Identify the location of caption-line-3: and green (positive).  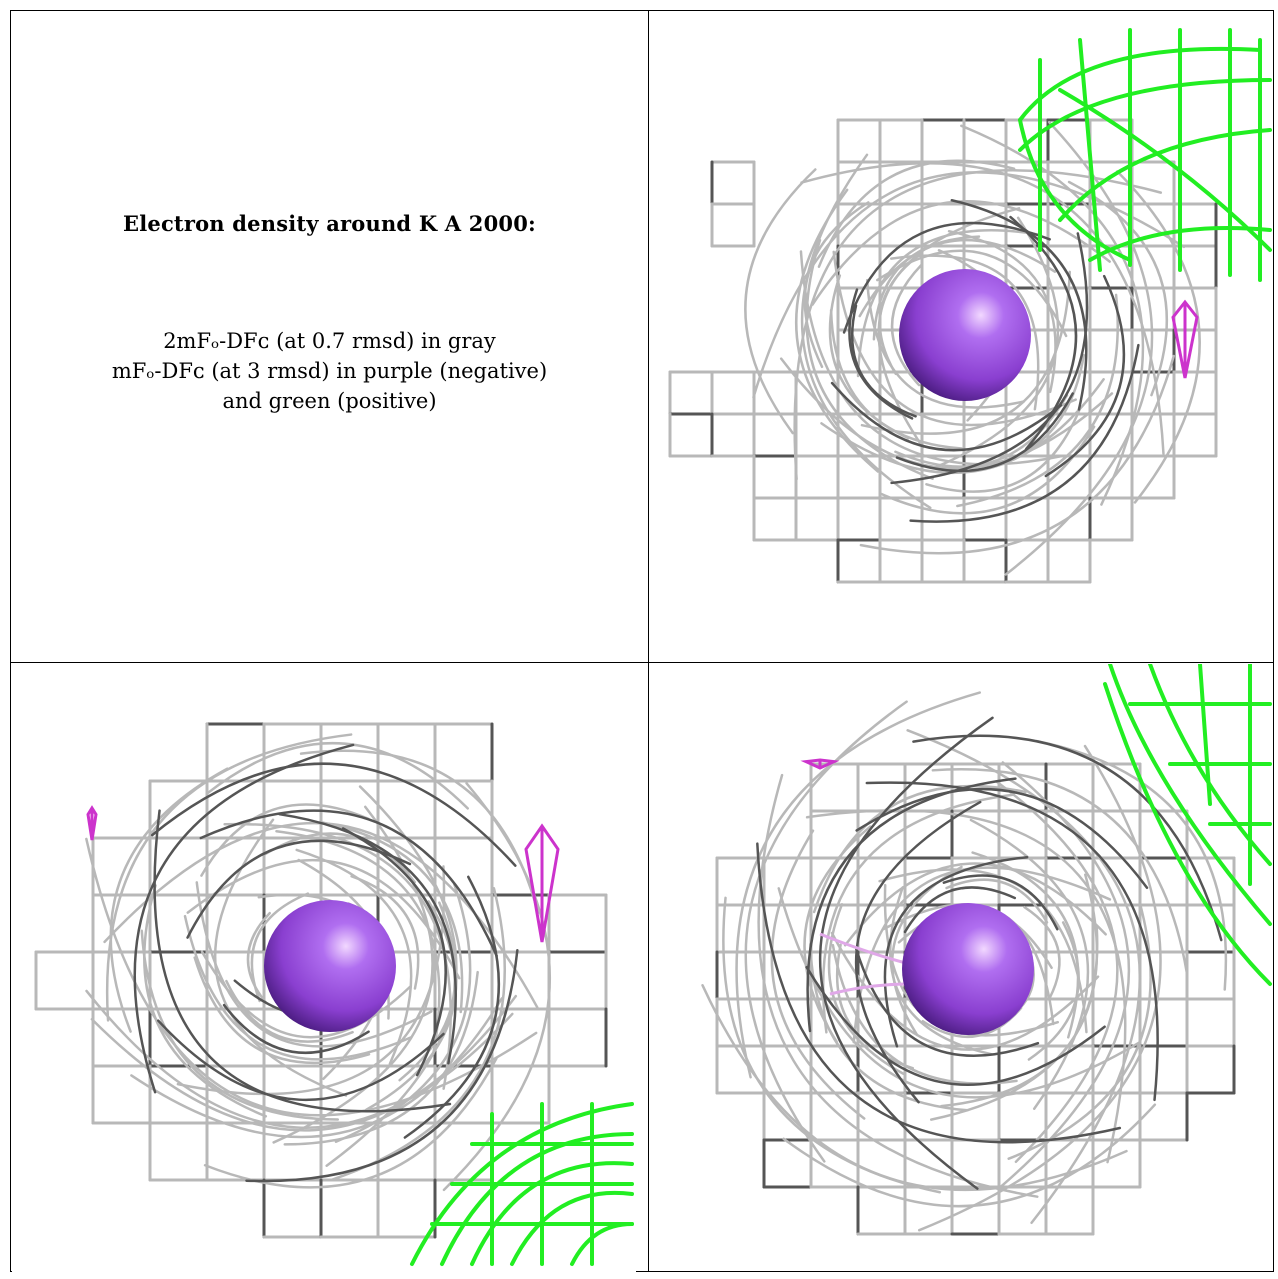
(329, 401).